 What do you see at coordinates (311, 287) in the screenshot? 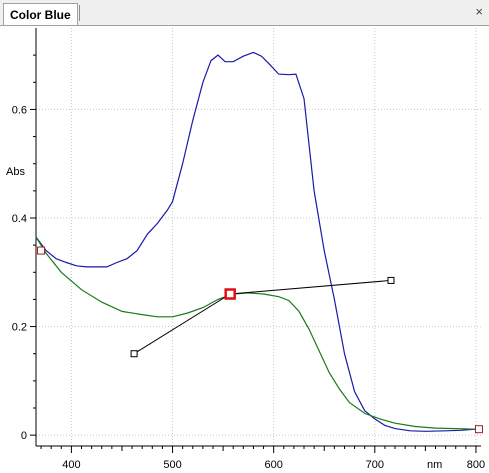
I see `handle-out-line` at bounding box center [311, 287].